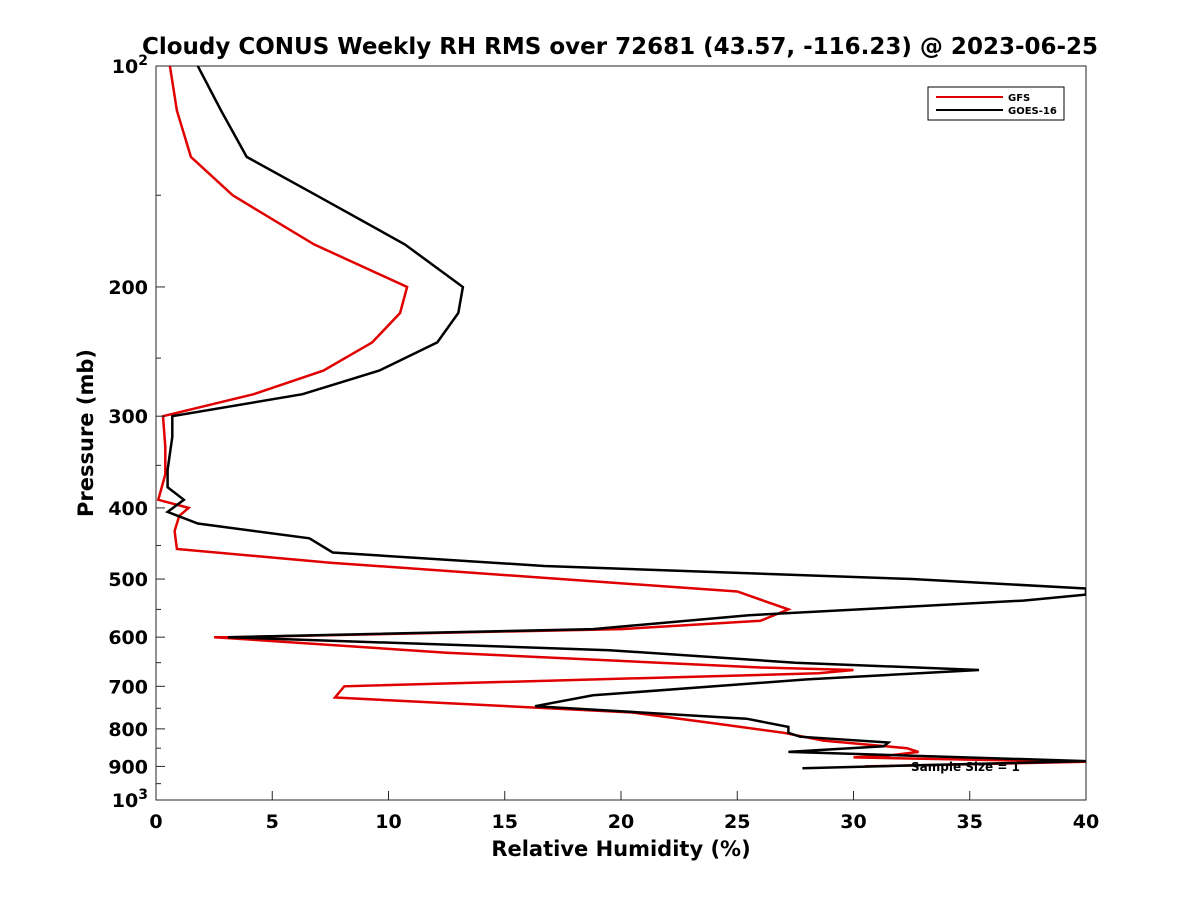 The image size is (1200, 900). Describe the element at coordinates (128, 288) in the screenshot. I see `y-tick-label: 200` at that location.